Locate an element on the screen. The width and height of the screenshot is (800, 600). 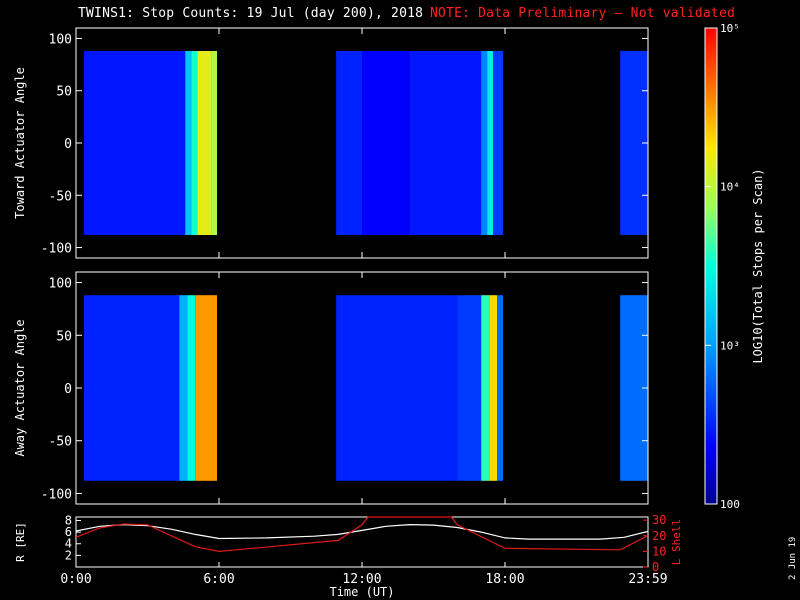
l-shell-tick-label: 20 is located at coordinates (659, 536).